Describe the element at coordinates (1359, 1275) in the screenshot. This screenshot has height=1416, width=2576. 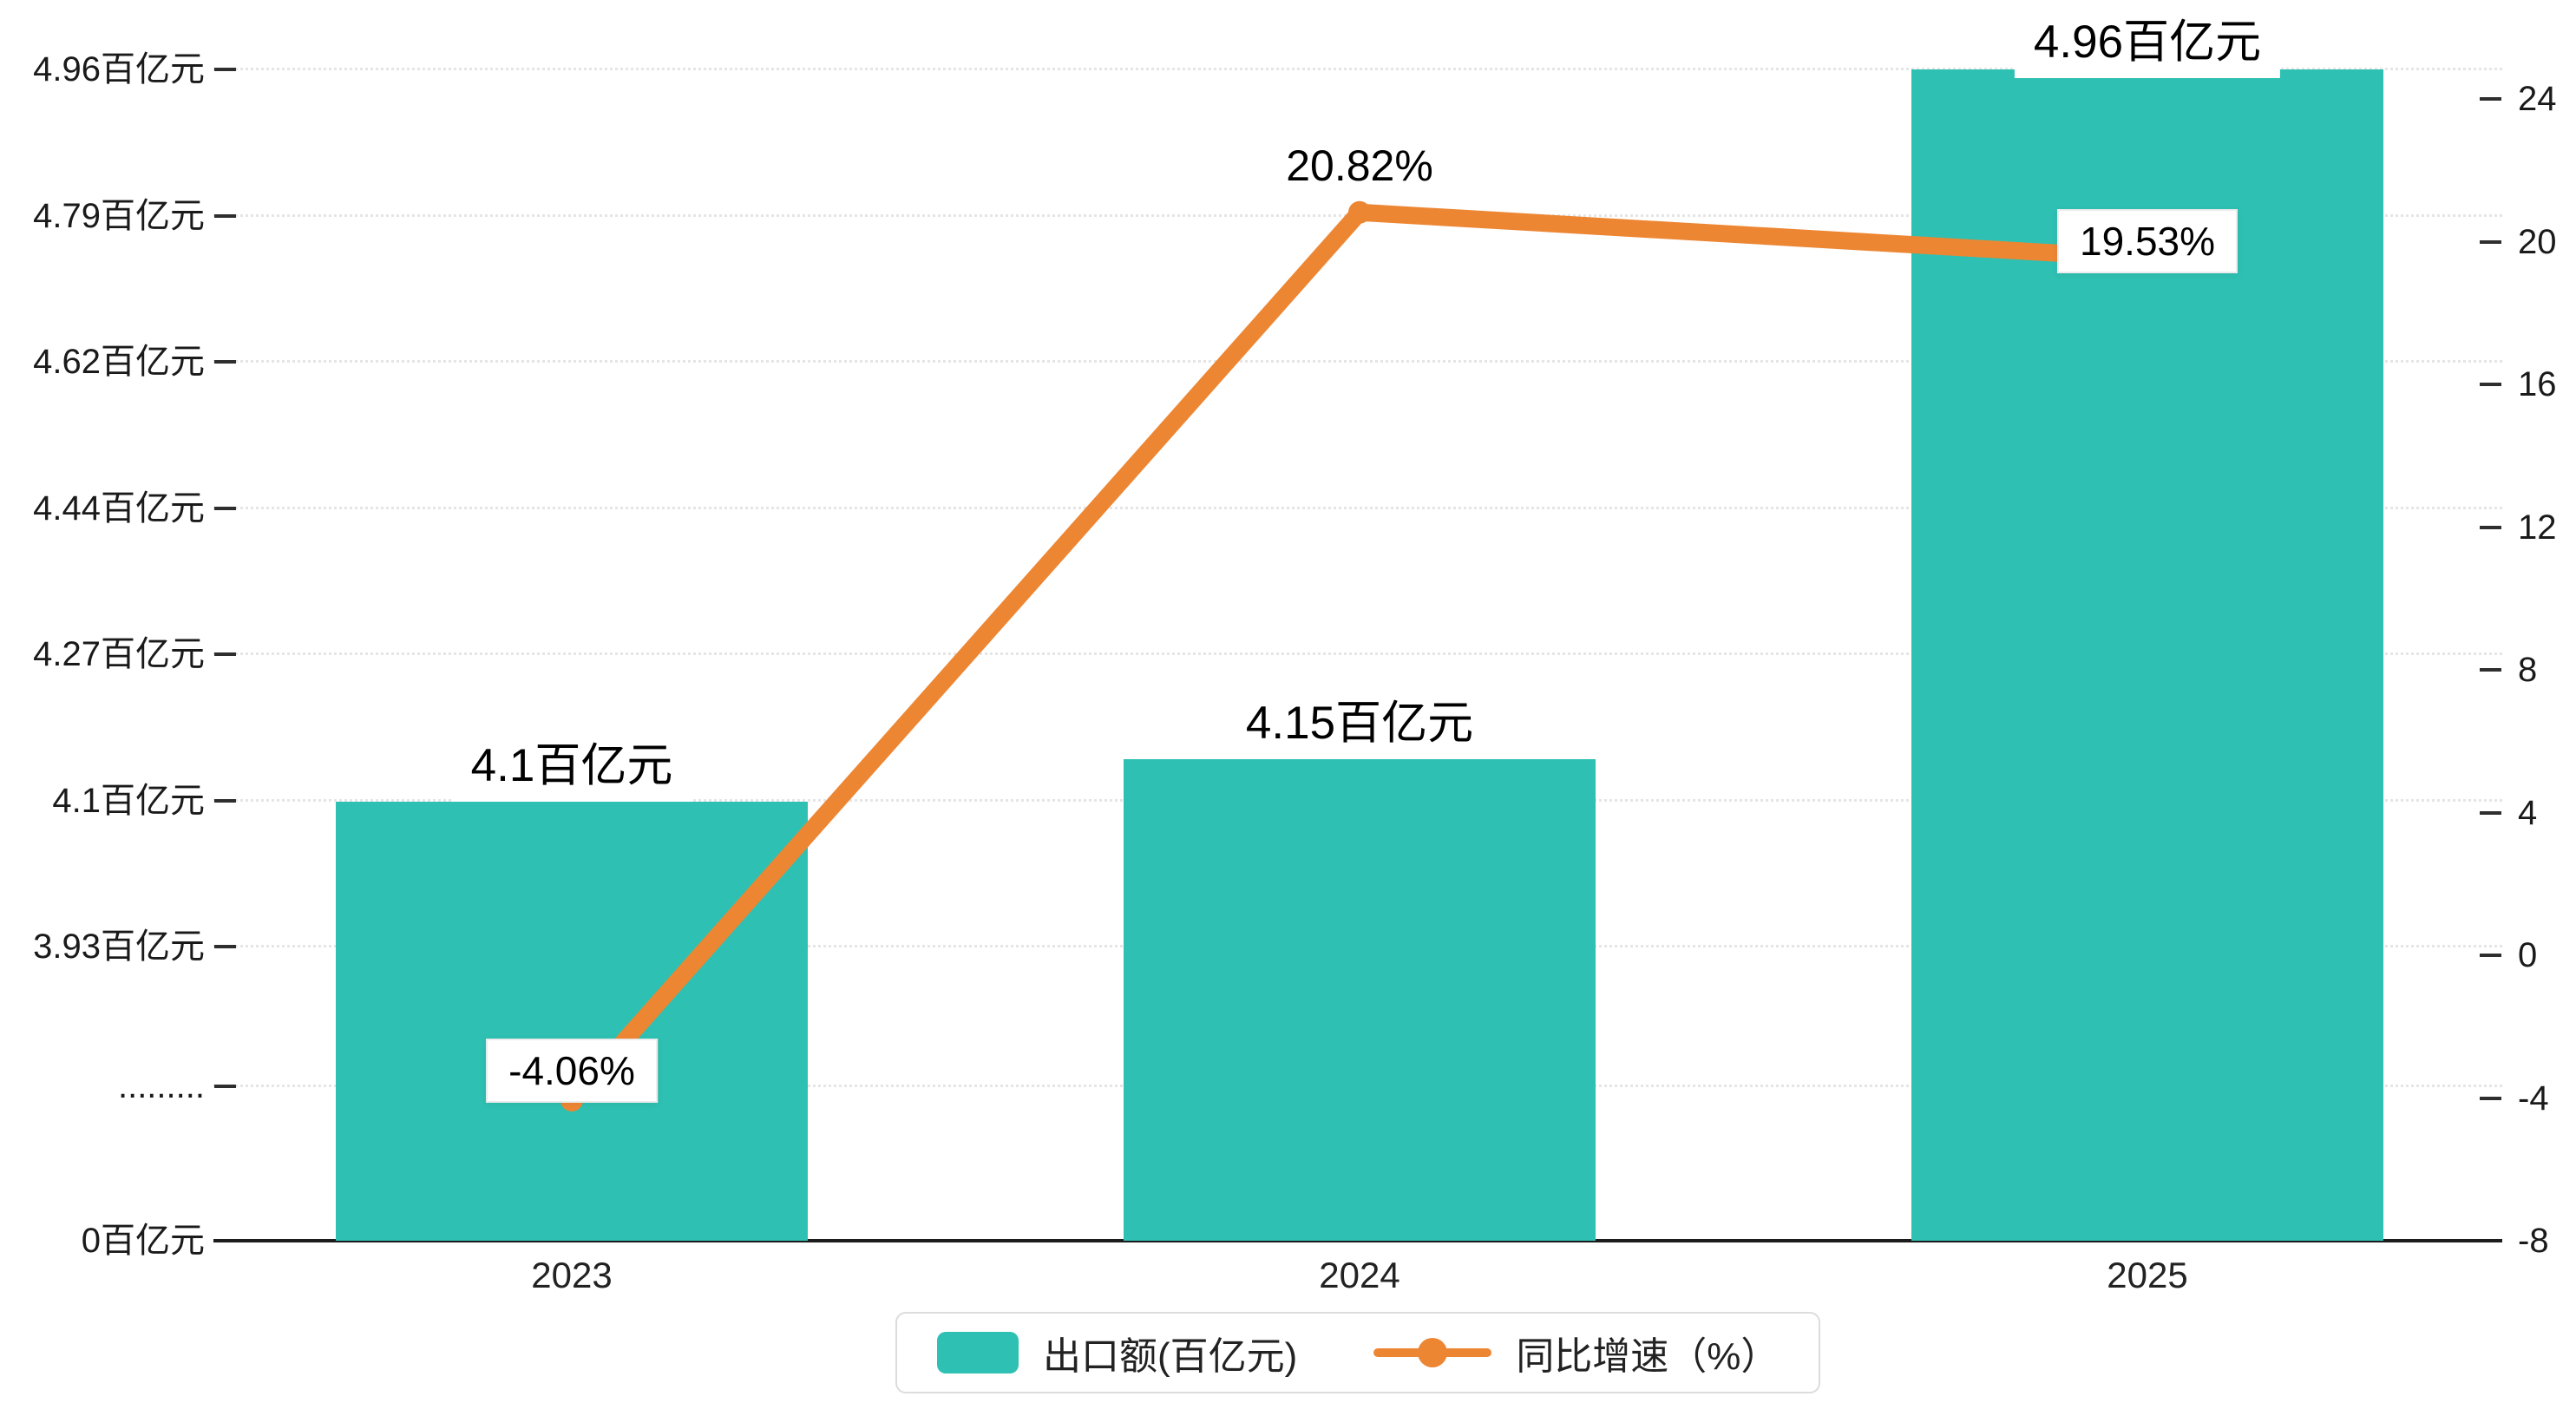
I see `x-axis-label-2024: 2024` at that location.